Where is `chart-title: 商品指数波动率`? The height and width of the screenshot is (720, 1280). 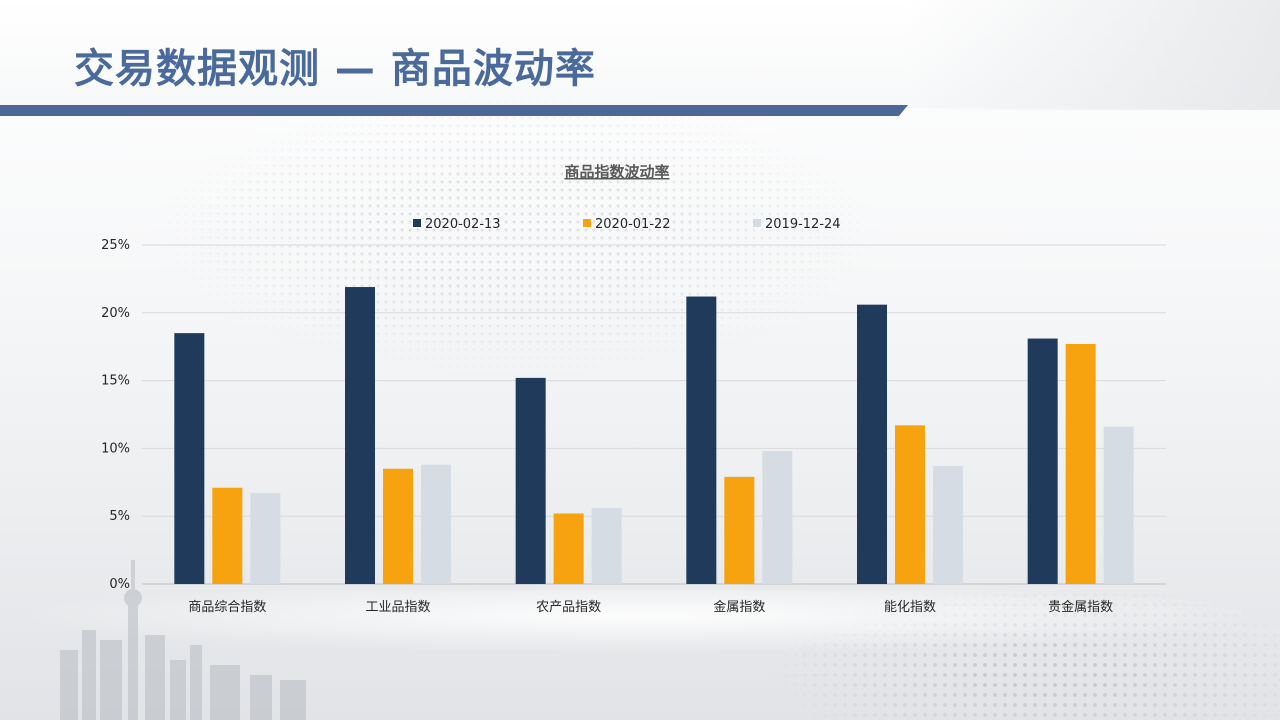 chart-title: 商品指数波动率 is located at coordinates (616, 172).